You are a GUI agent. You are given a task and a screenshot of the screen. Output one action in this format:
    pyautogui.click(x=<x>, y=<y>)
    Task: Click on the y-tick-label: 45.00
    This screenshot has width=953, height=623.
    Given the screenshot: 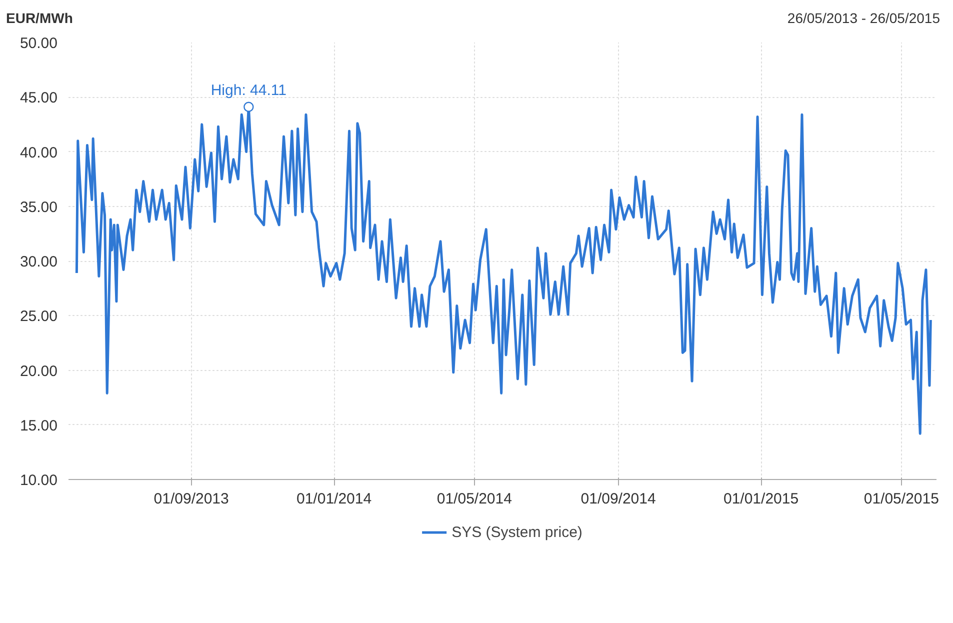 What is the action you would take?
    pyautogui.click(x=39, y=98)
    